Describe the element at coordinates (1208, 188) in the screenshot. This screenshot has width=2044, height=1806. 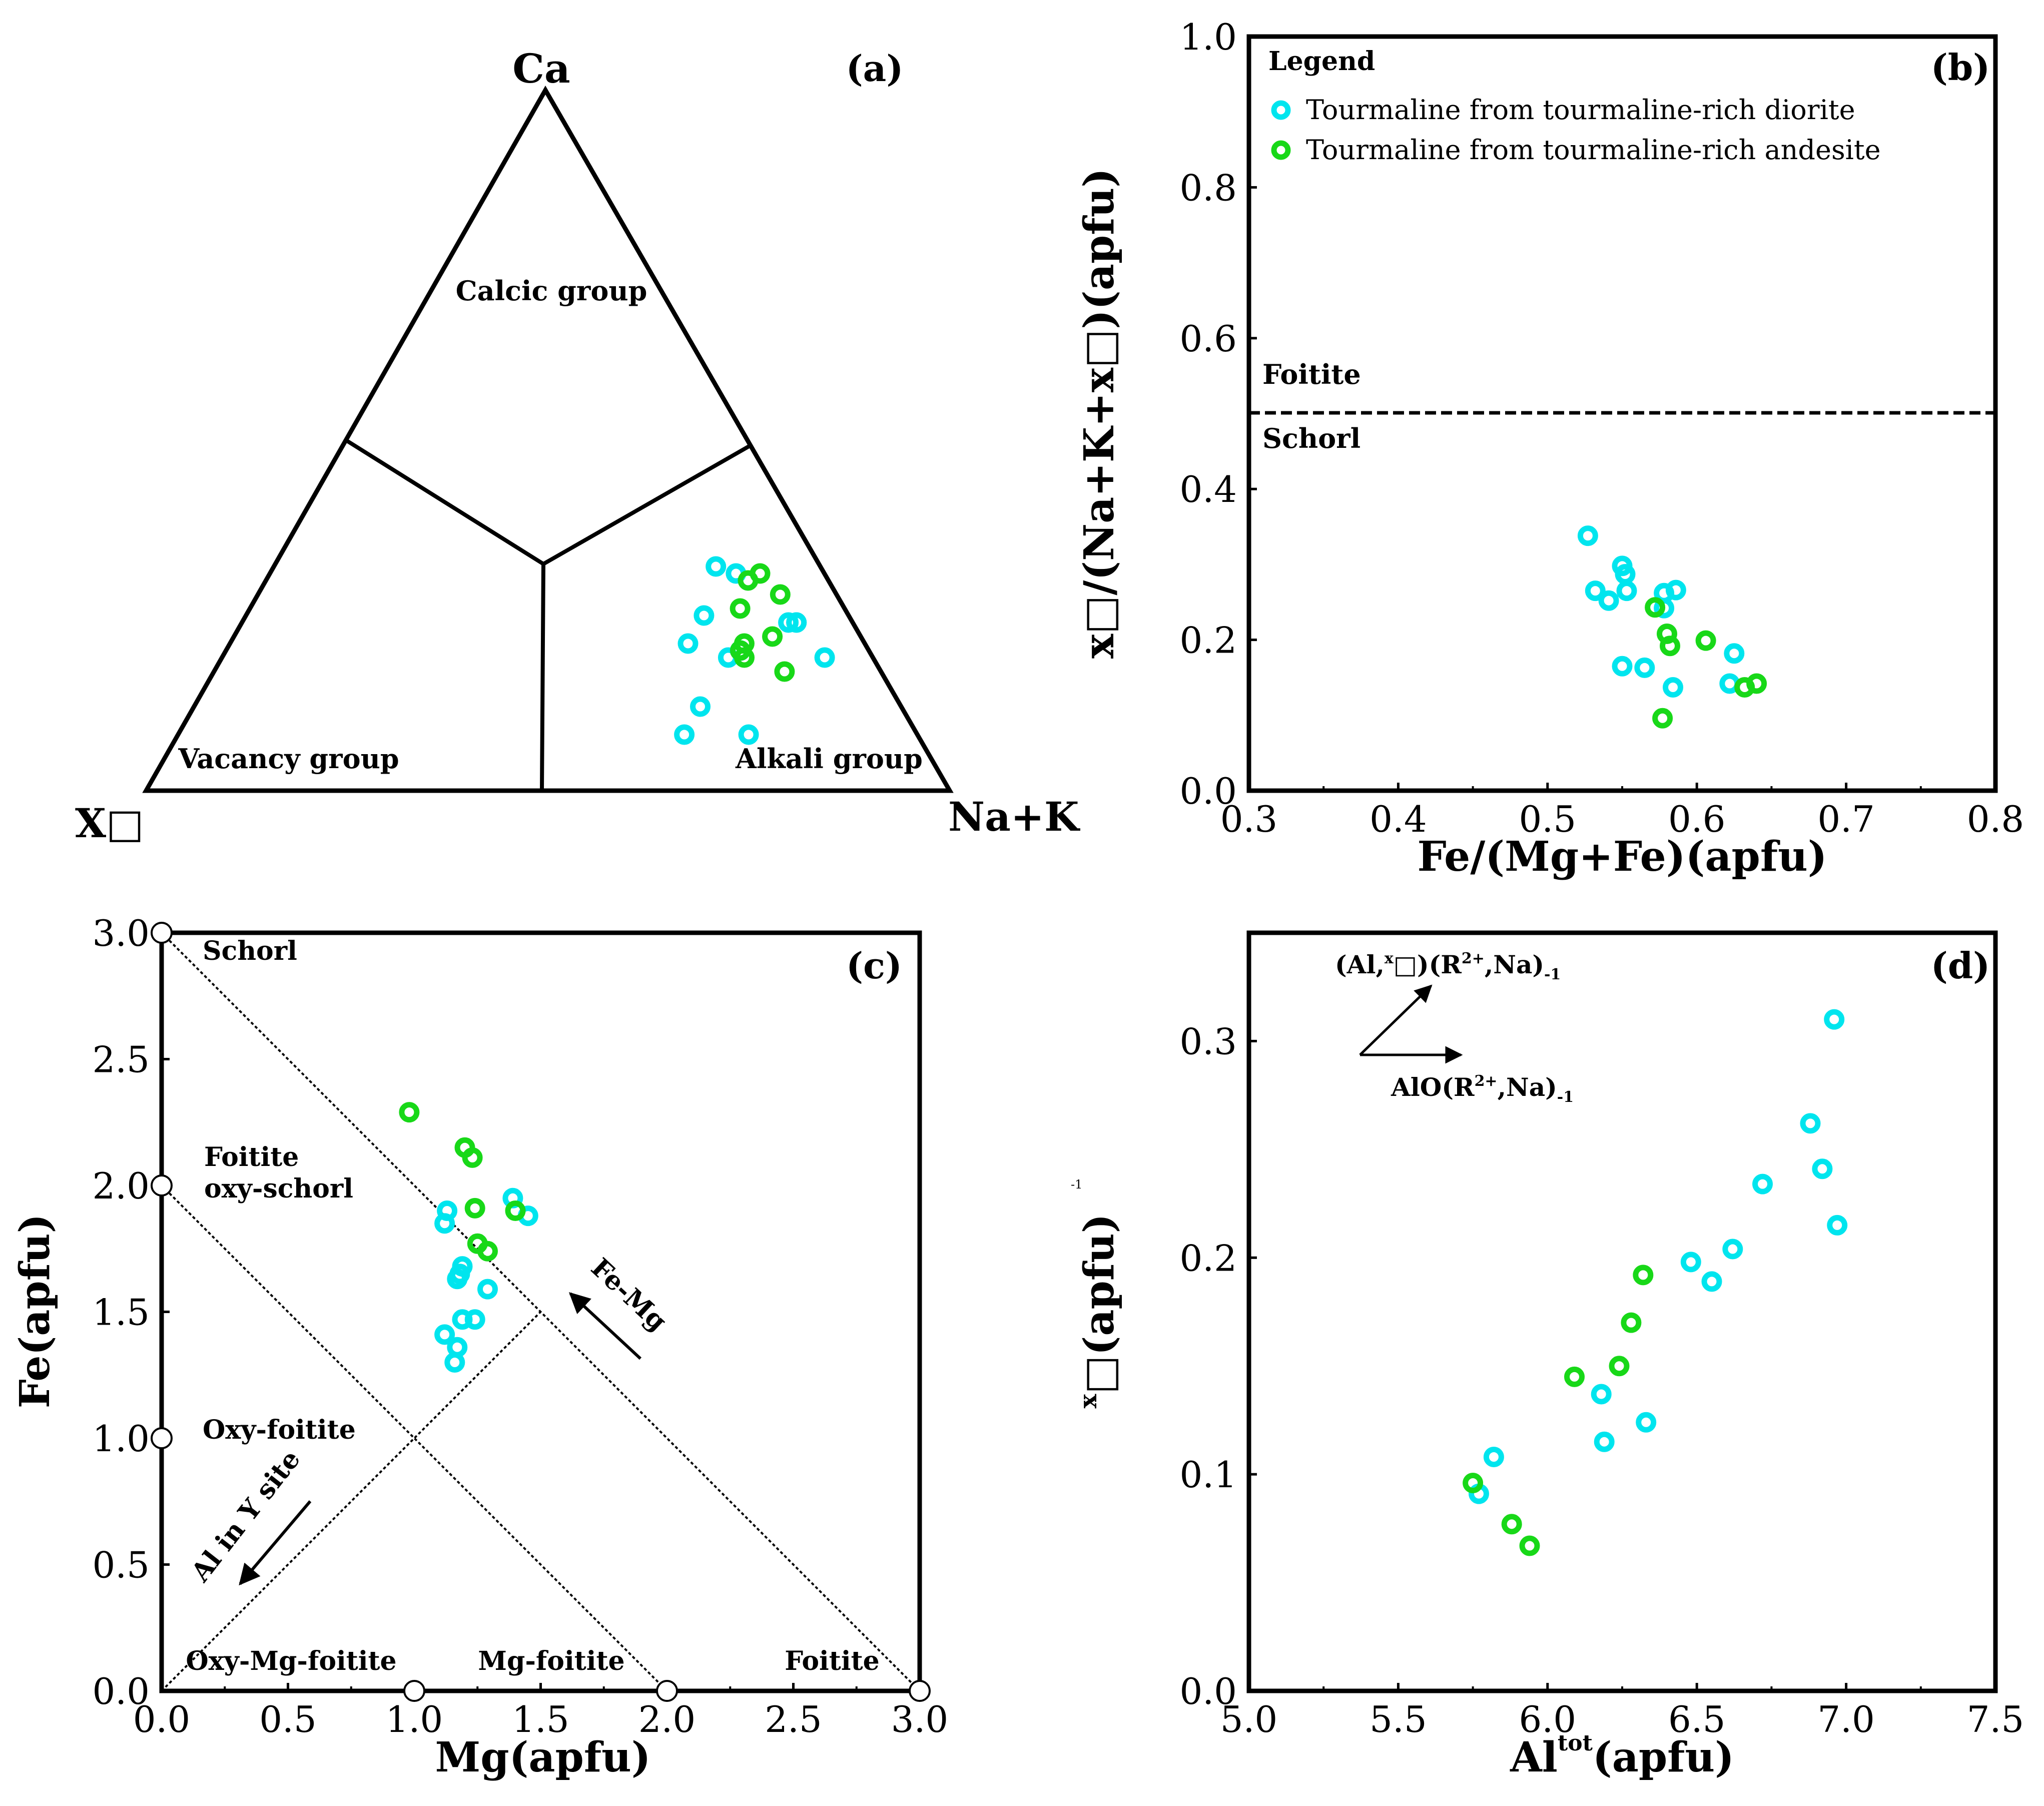
I see `y-tick-label-b: 0.8` at that location.